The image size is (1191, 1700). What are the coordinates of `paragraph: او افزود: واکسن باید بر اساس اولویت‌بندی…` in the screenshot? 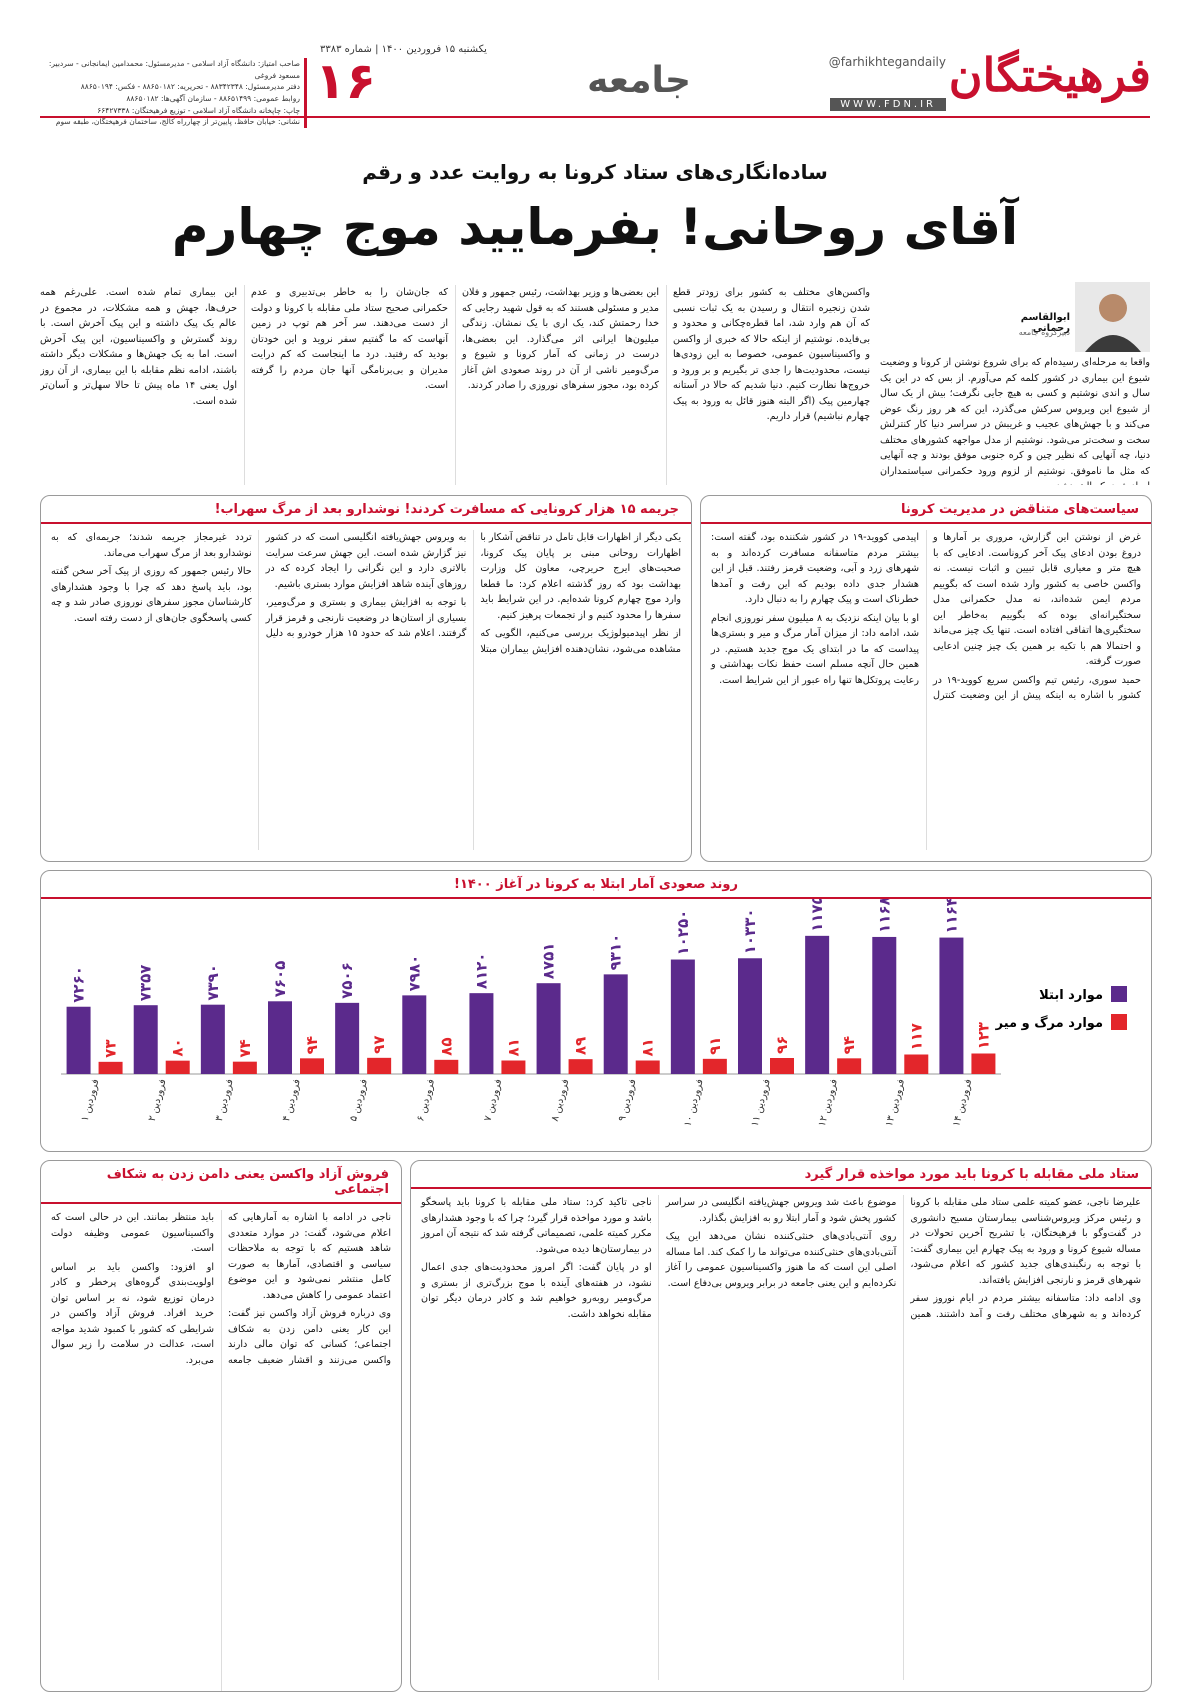 It's located at (132, 1313).